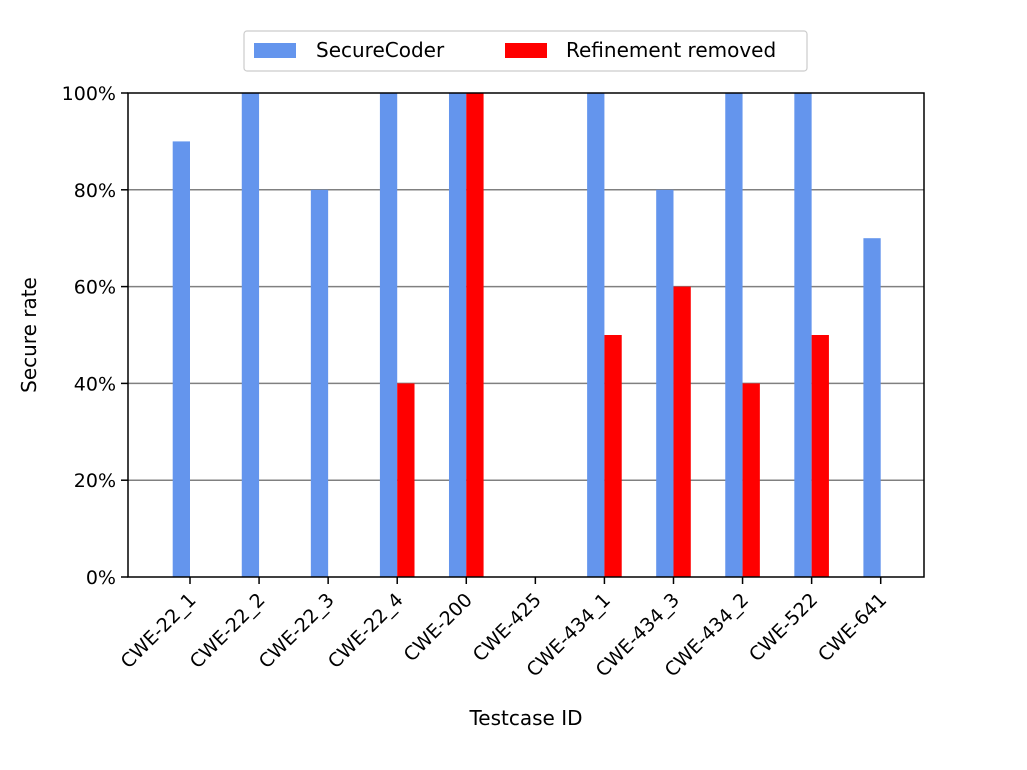 This screenshot has height=770, width=1027. I want to click on legend: SecureCoder Refinement removed, so click(525, 51).